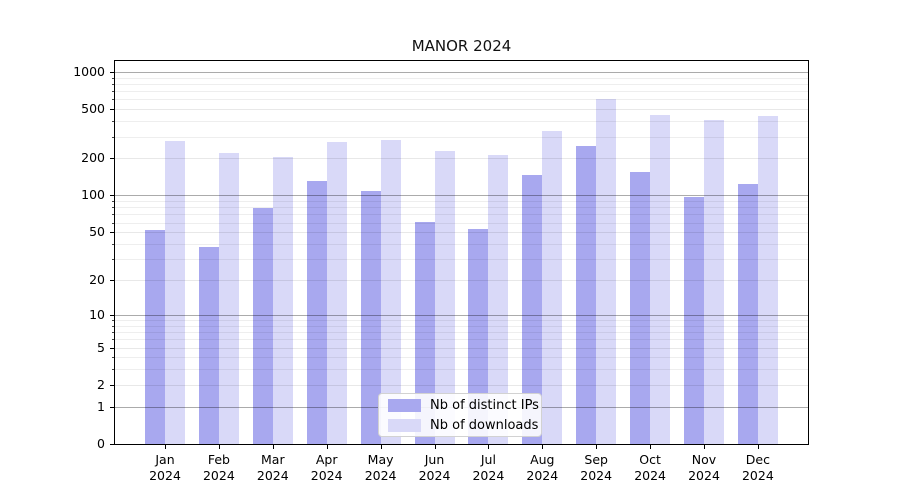 The width and height of the screenshot is (900, 500). I want to click on x-tick-mark-sep, so click(597, 447).